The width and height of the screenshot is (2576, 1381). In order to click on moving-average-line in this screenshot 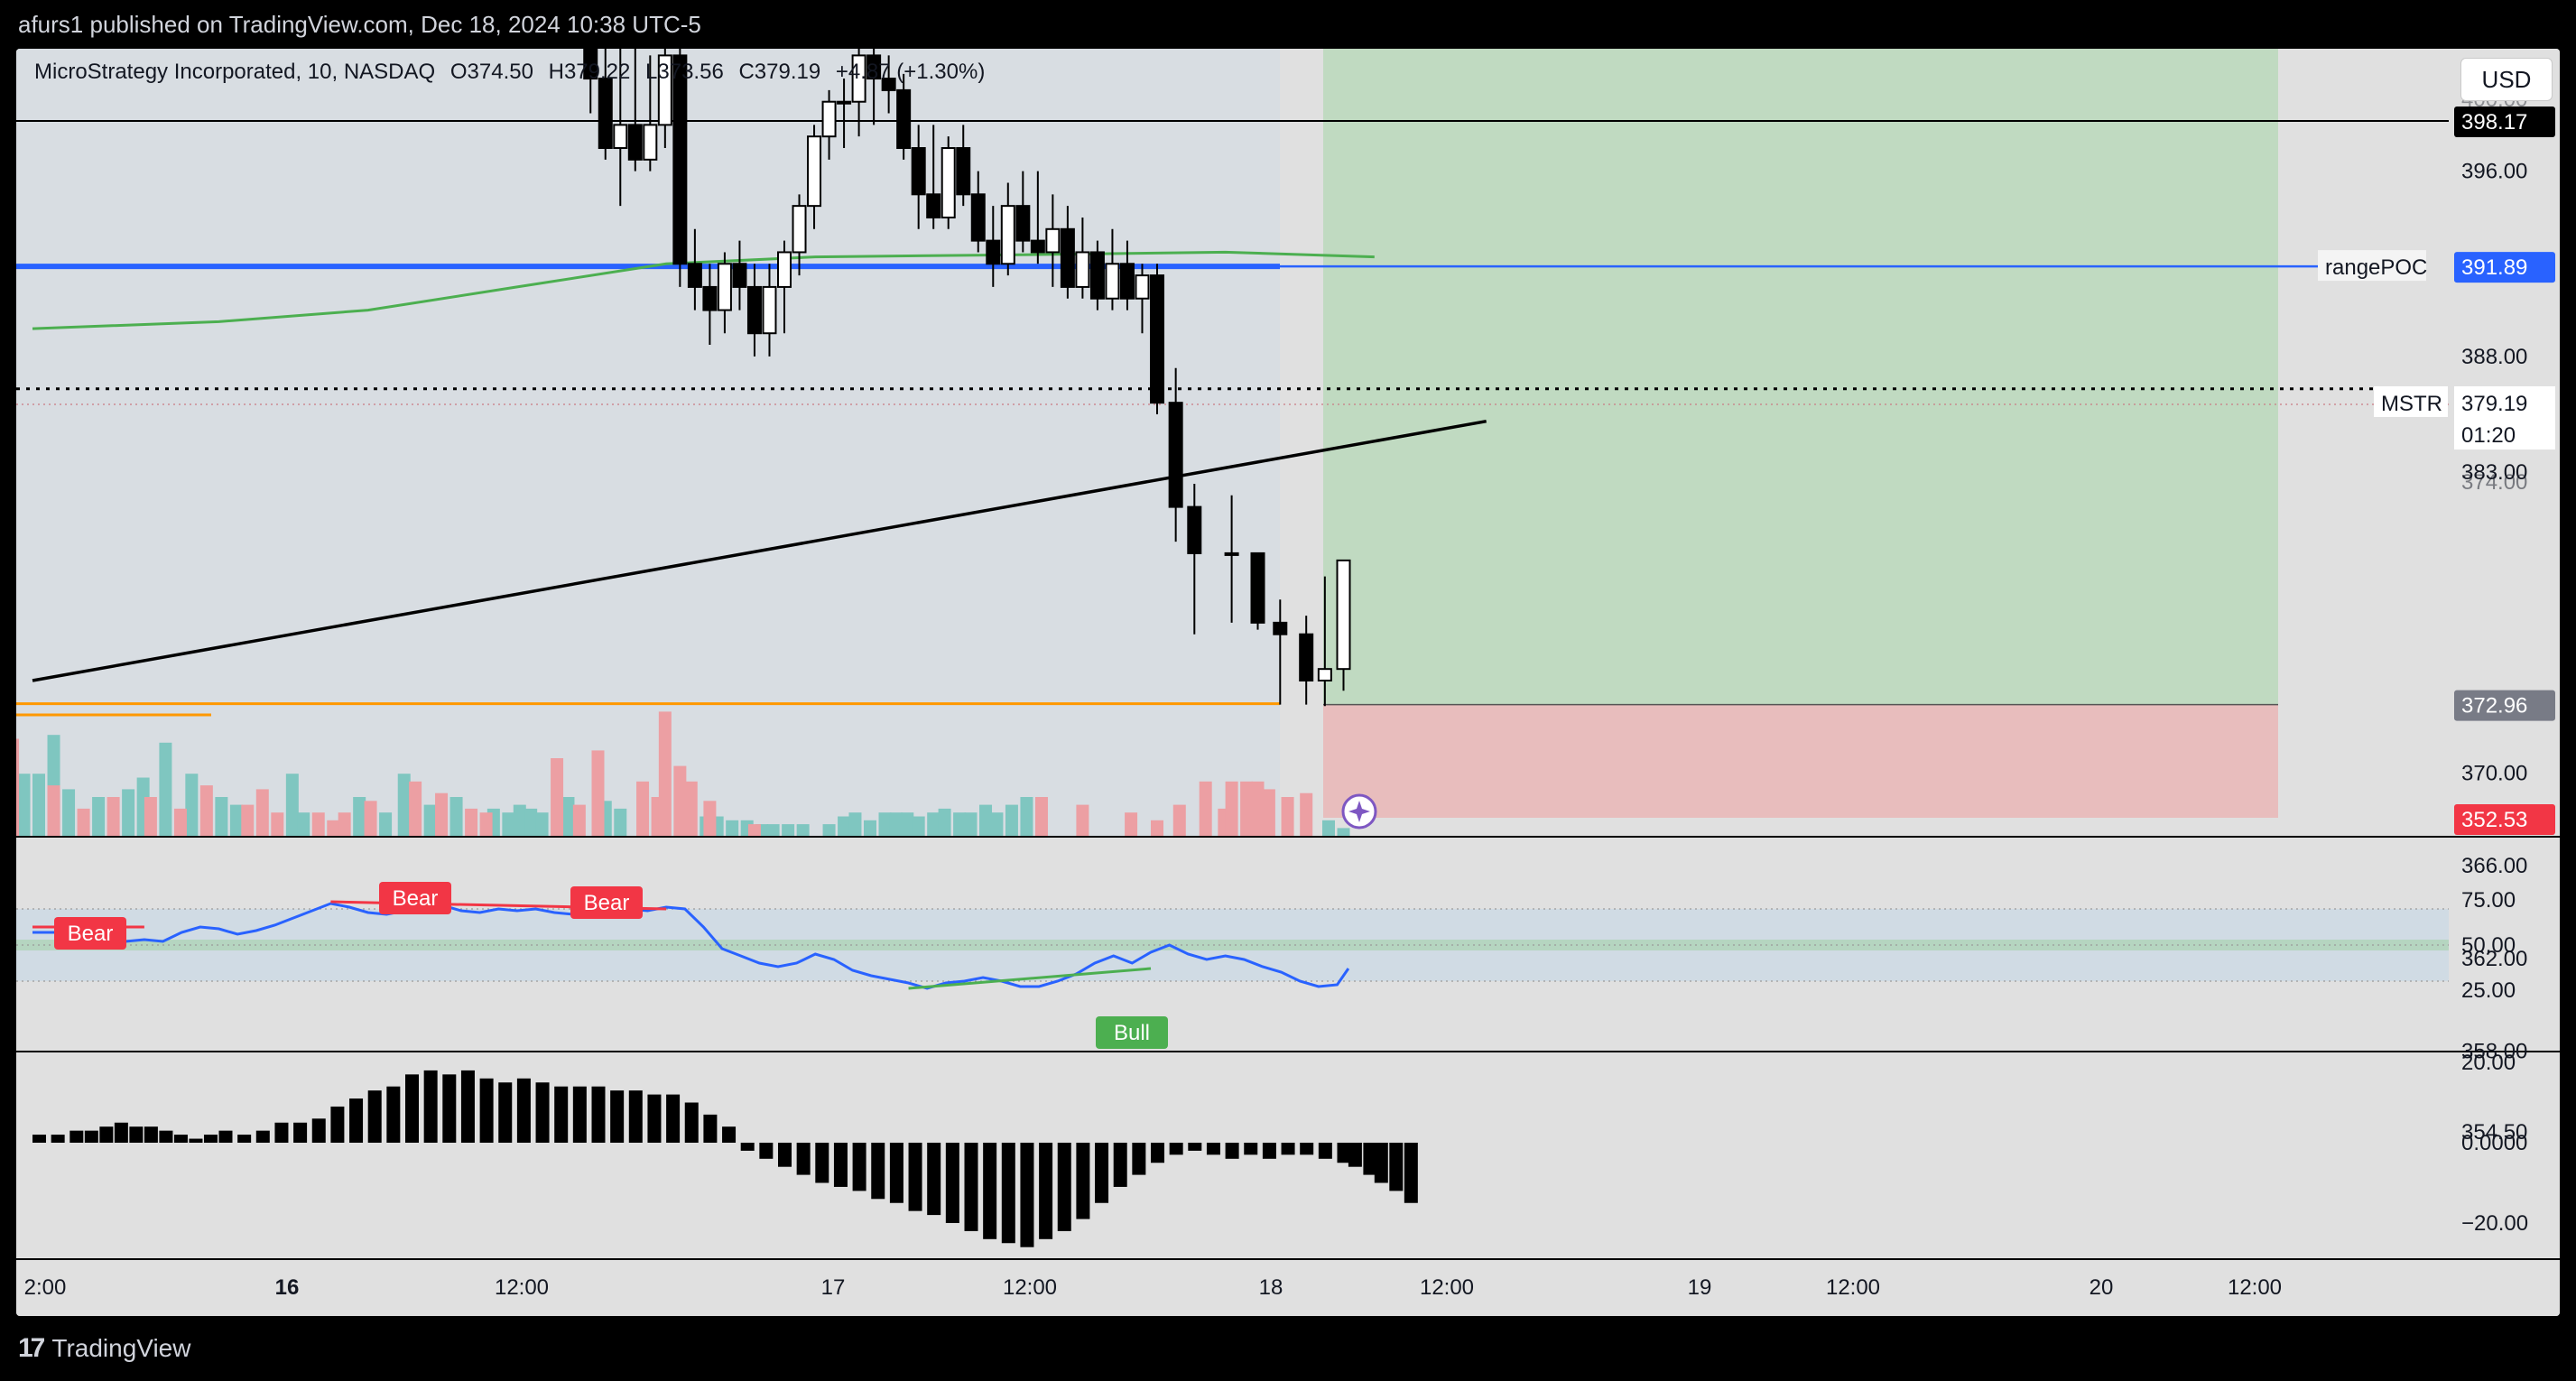, I will do `click(704, 290)`.